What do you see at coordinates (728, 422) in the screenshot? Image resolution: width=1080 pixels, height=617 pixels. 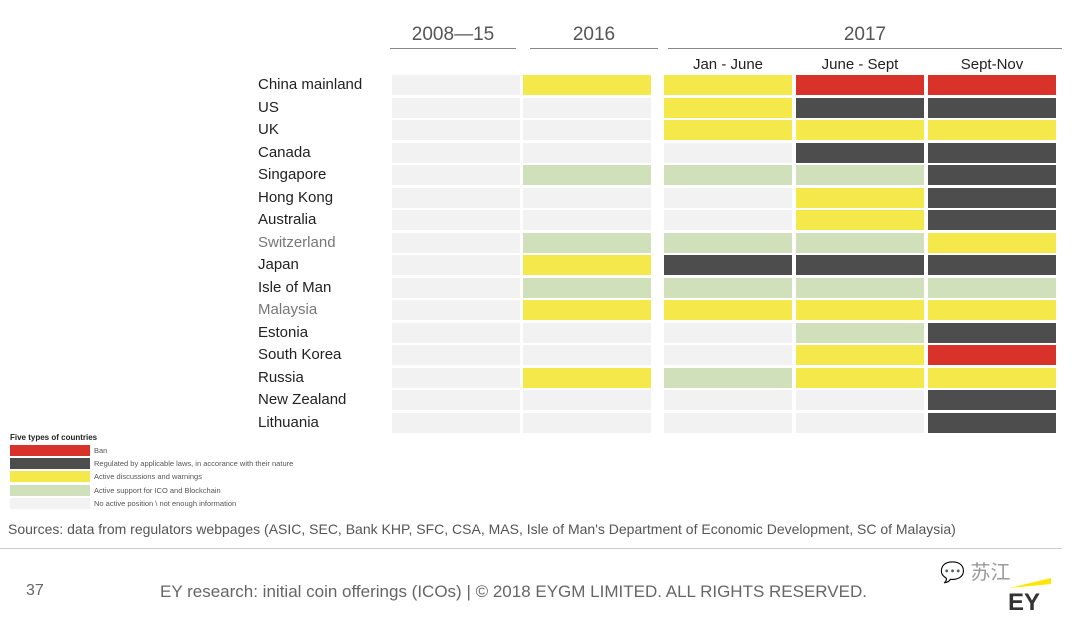 I see `status-cell-lithuania-jan-june` at bounding box center [728, 422].